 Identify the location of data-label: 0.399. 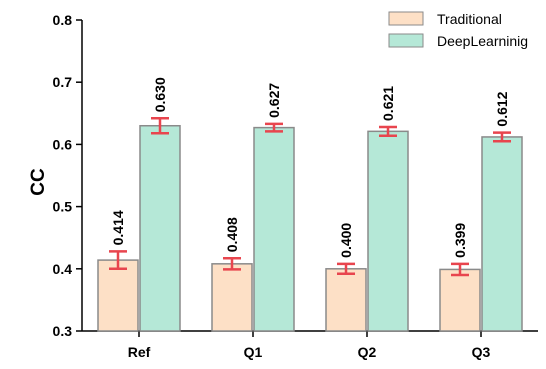
(460, 240).